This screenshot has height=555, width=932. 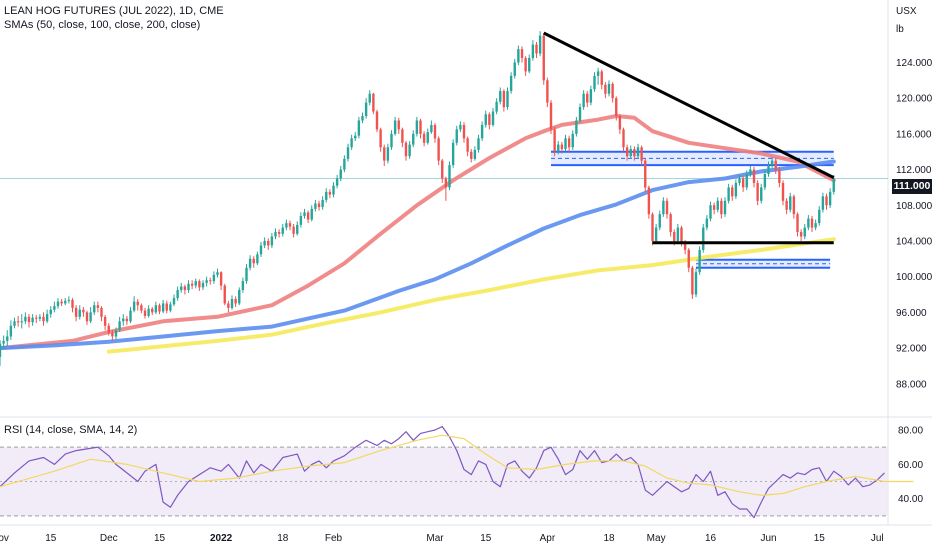 What do you see at coordinates (768, 538) in the screenshot?
I see `time-tick-label: Jun` at bounding box center [768, 538].